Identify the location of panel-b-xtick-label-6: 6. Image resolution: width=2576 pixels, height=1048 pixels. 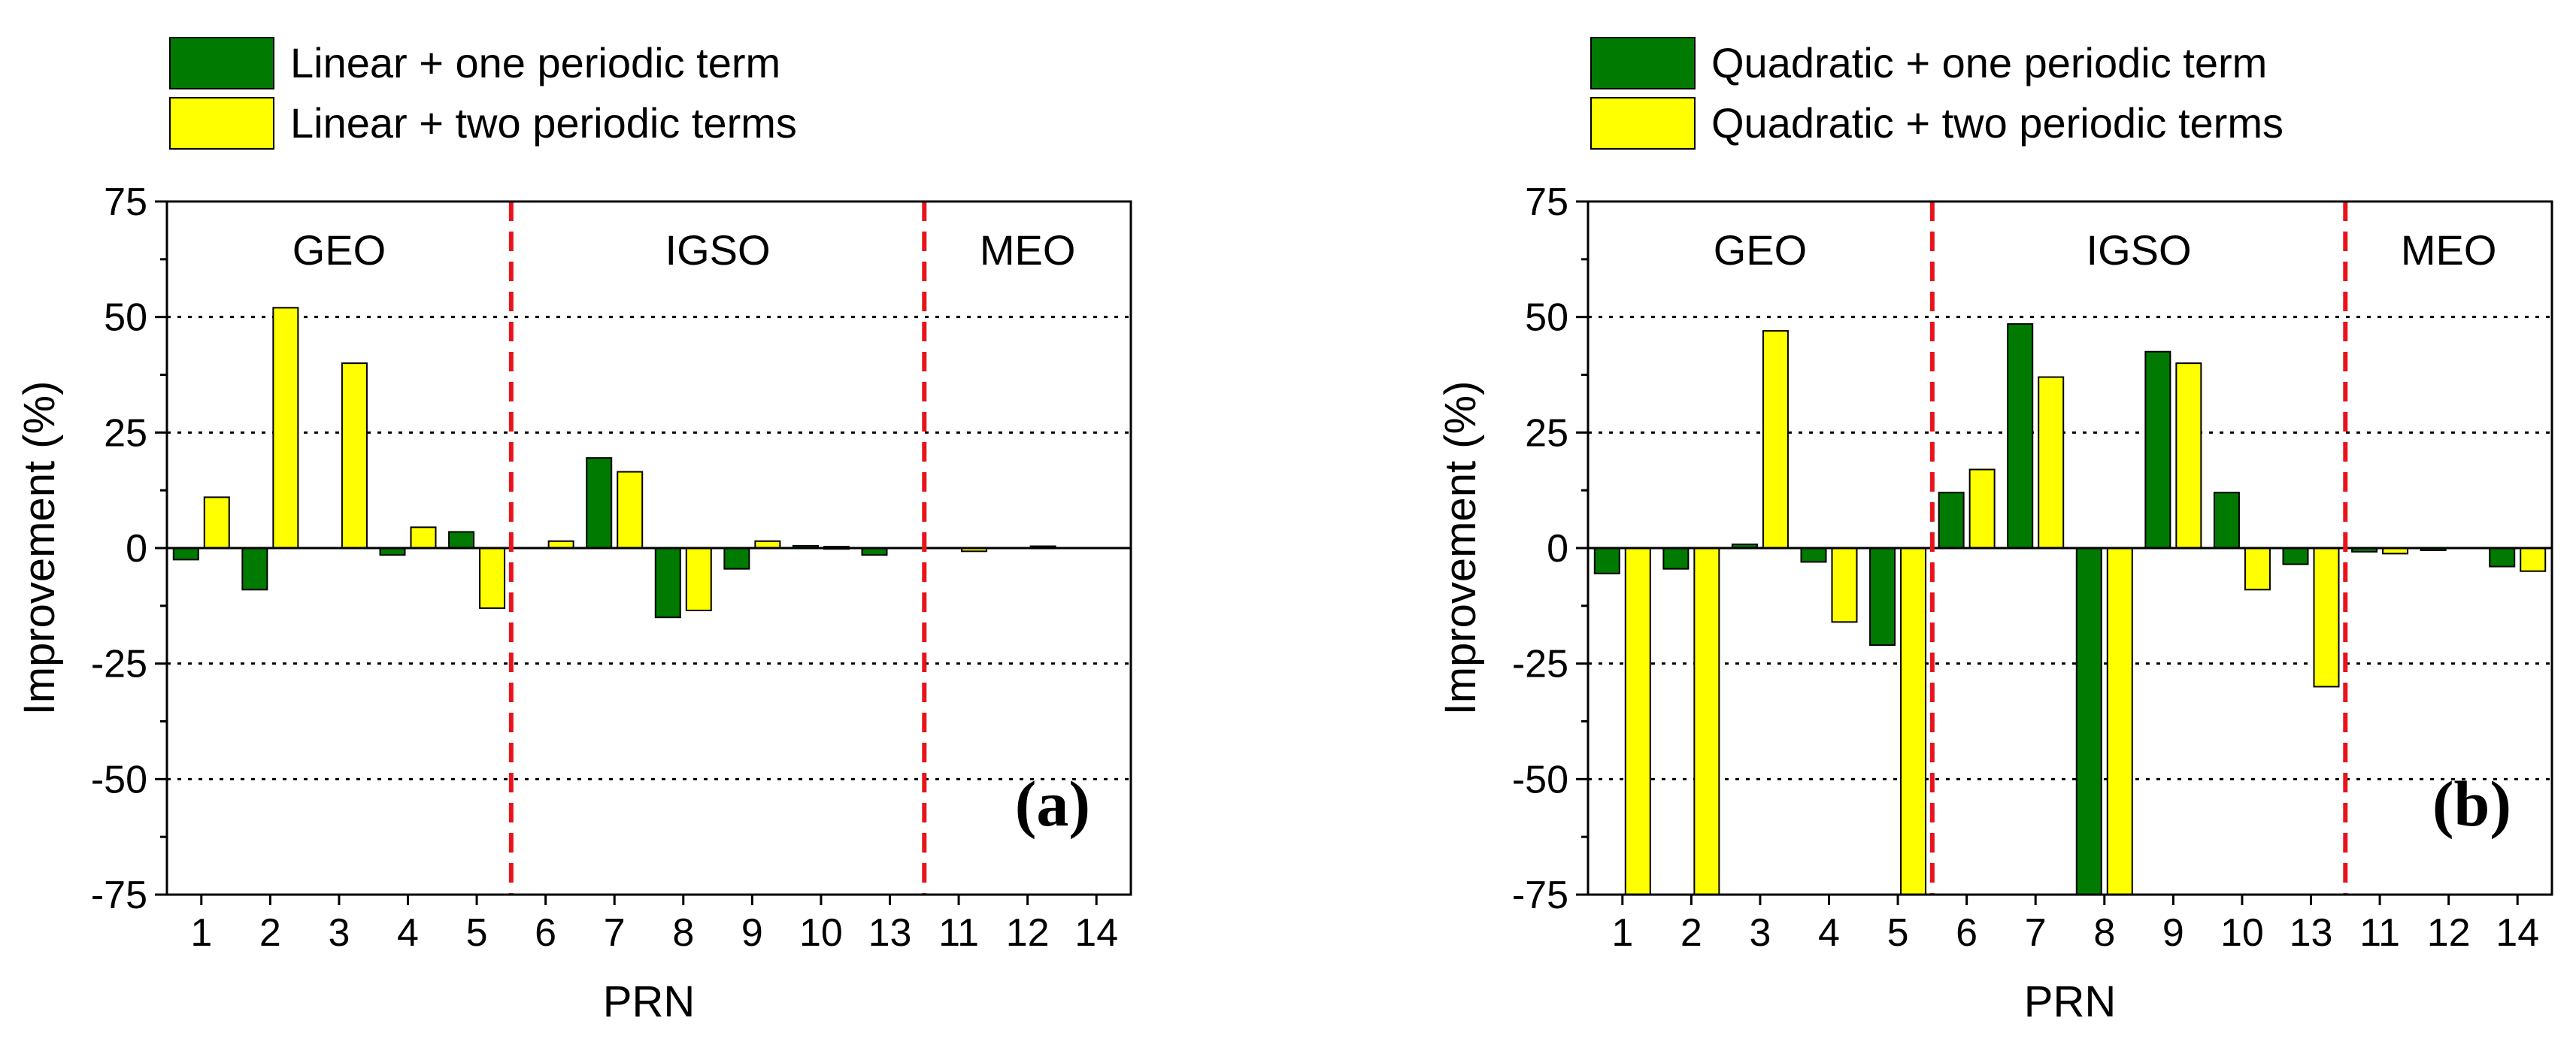
(1966, 933).